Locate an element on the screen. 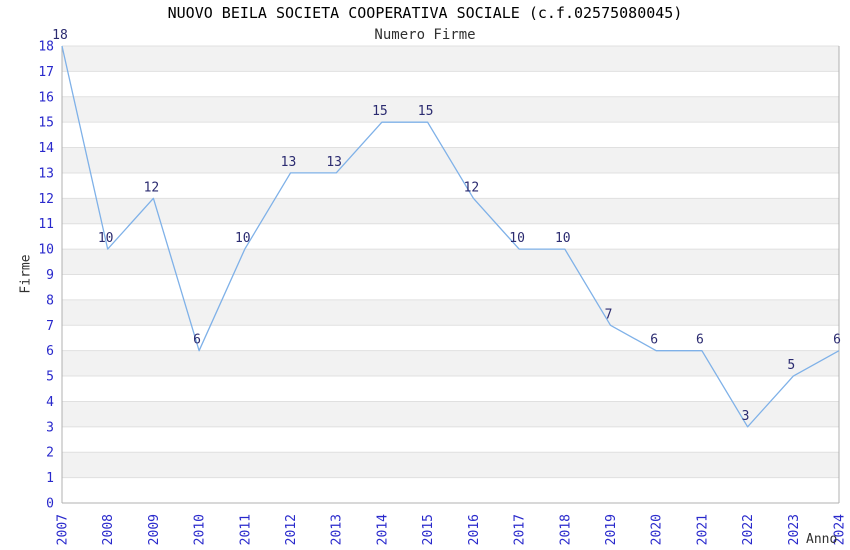 The height and width of the screenshot is (550, 850). y-tick-label: 5 is located at coordinates (50, 377).